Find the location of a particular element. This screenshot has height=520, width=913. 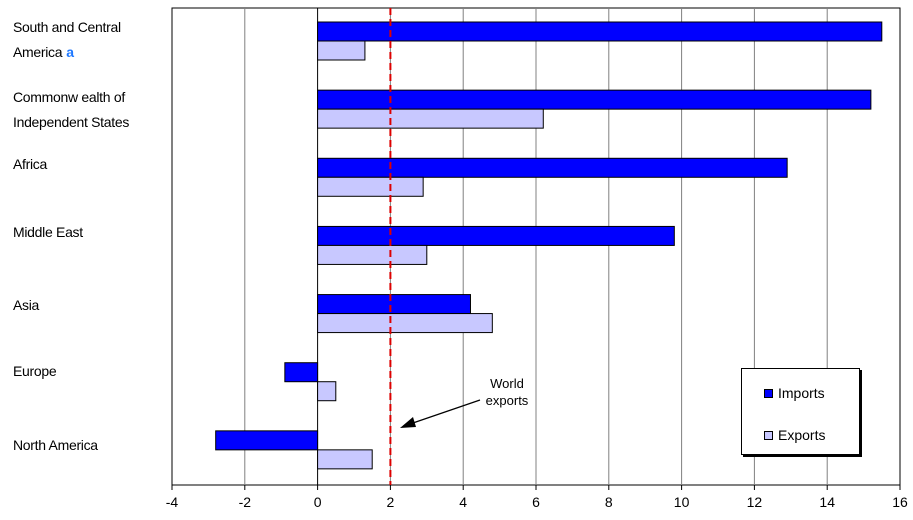

category-label-text: Africa is located at coordinates (30, 164).